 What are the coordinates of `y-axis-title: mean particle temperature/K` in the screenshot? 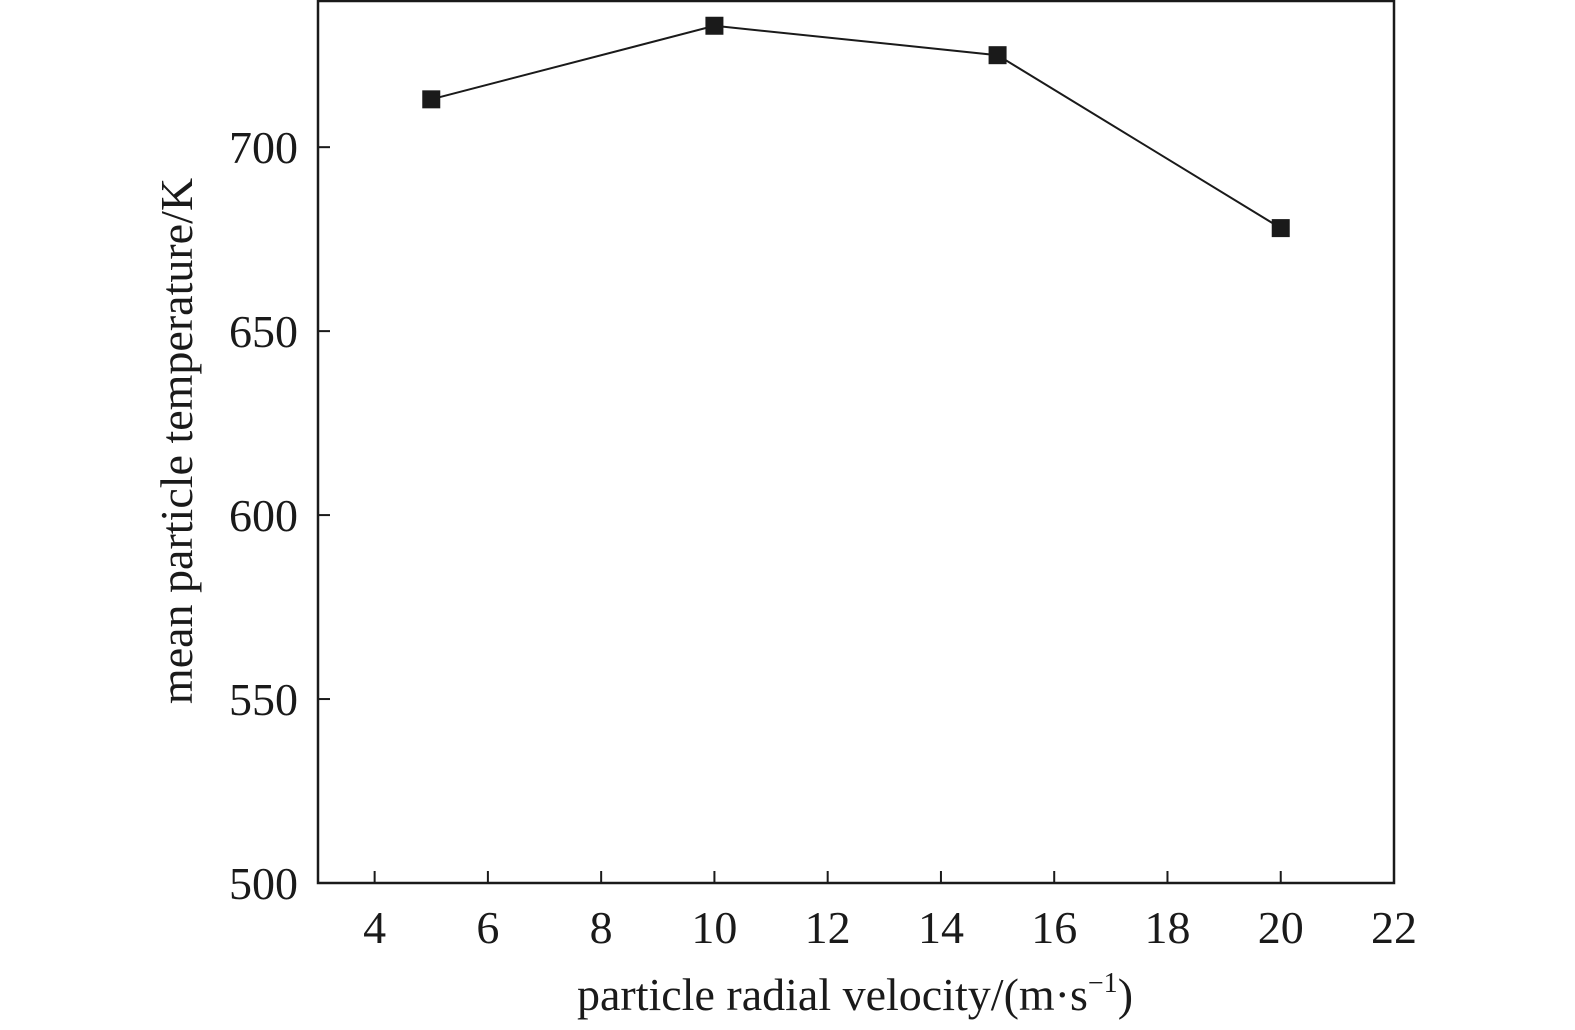 It's located at (176, 441).